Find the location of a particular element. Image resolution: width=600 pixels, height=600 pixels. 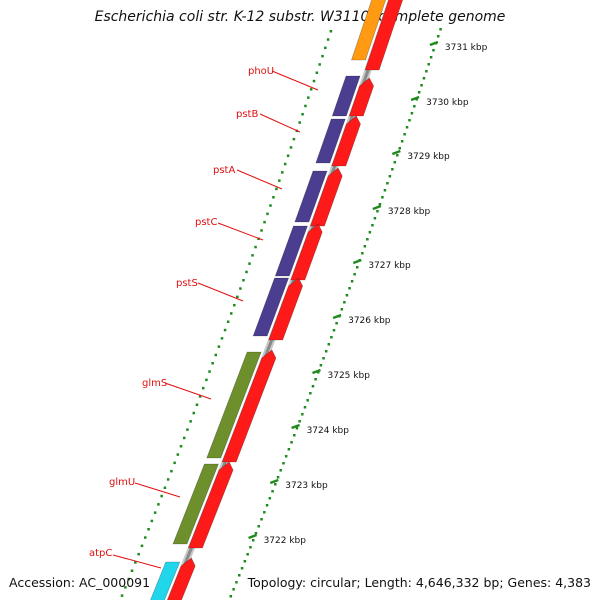

gene-label: pstB is located at coordinates (247, 114).